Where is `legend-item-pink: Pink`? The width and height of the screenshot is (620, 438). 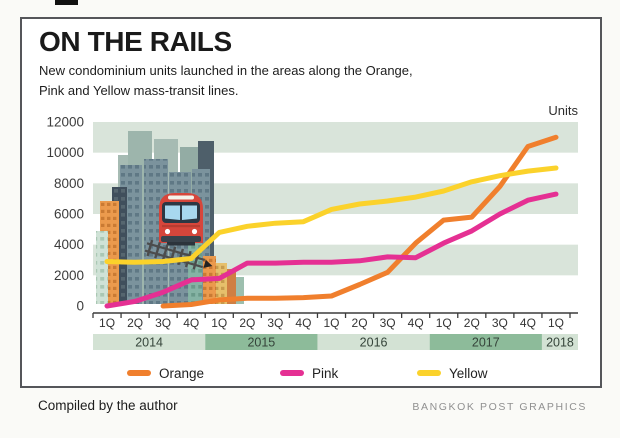 legend-item-pink: Pink is located at coordinates (309, 373).